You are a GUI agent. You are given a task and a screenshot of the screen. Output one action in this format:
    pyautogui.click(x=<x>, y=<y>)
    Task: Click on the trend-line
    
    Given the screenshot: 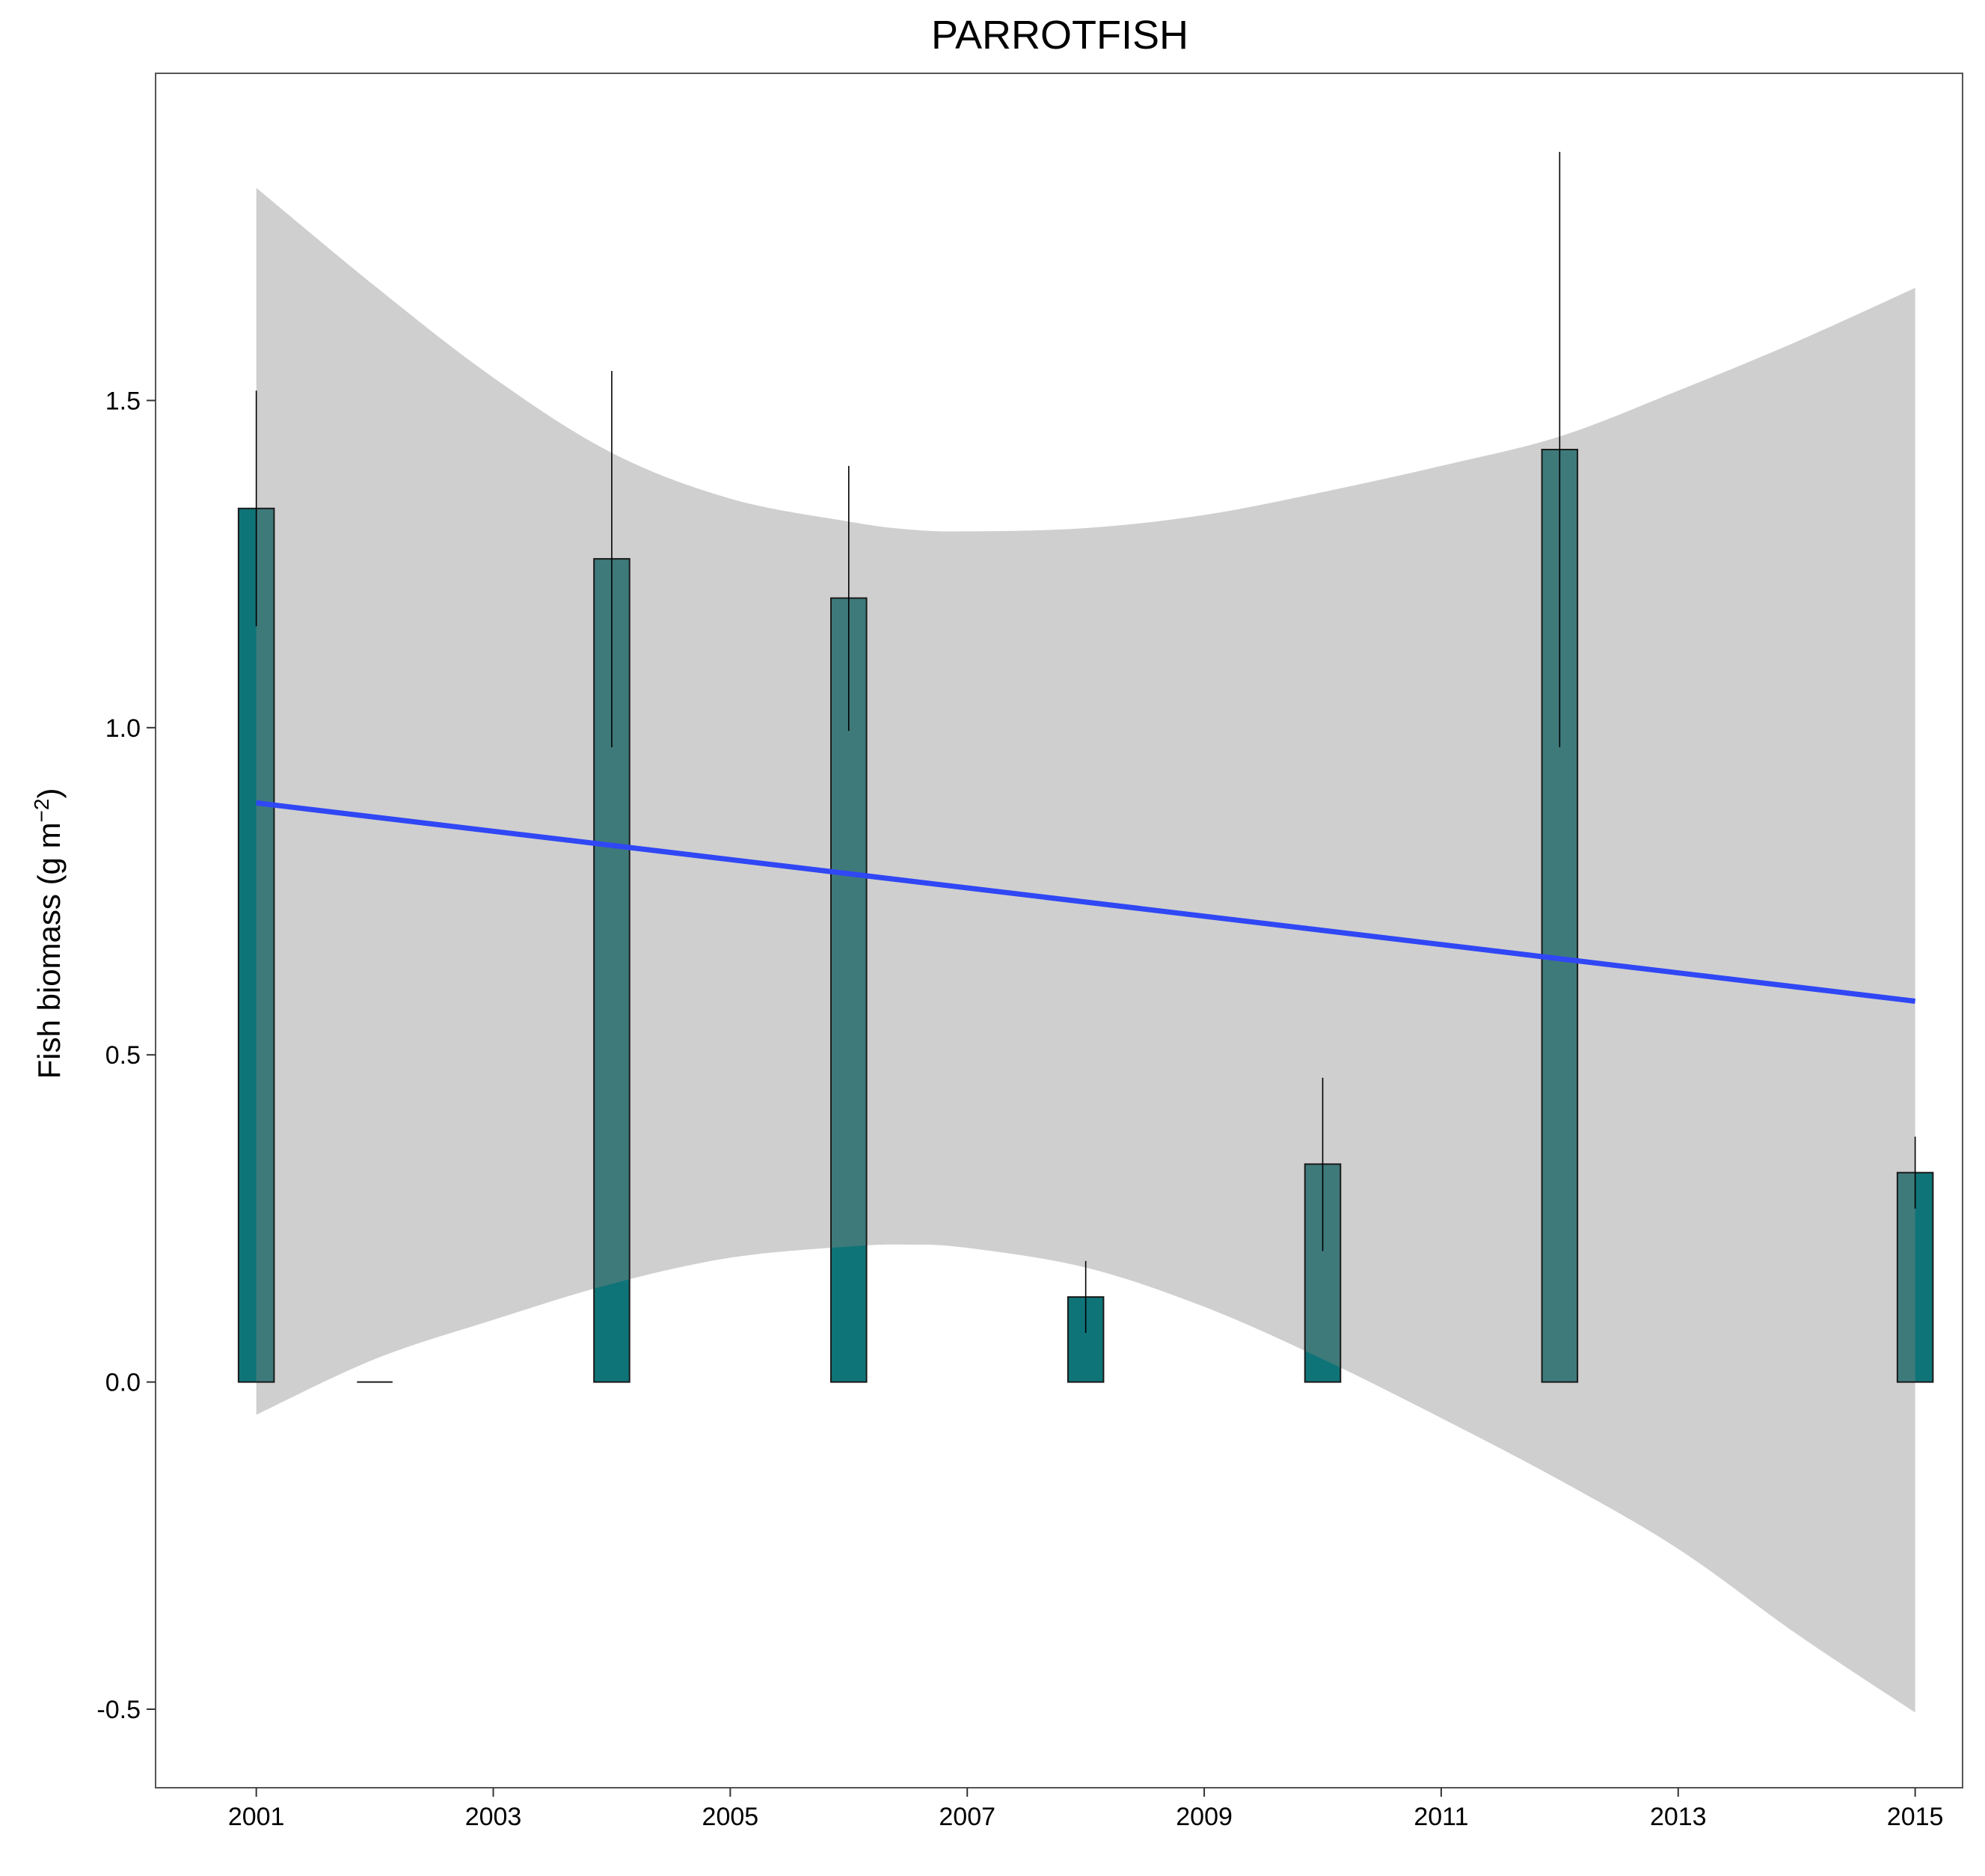 What is the action you would take?
    pyautogui.click(x=1086, y=902)
    